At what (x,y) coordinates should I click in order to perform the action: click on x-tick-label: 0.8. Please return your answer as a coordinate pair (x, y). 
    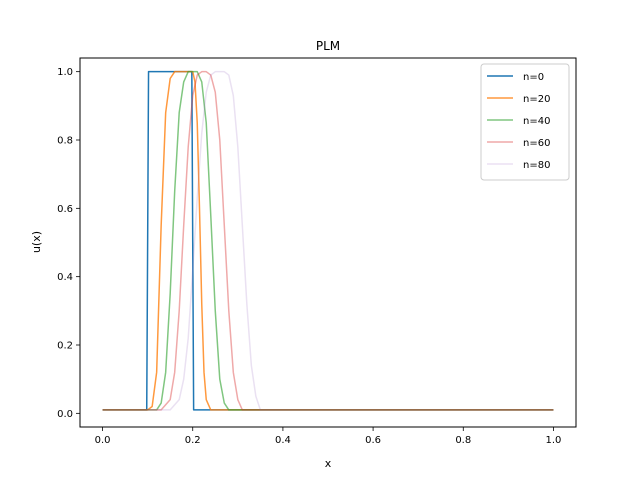
    Looking at the image, I should click on (463, 440).